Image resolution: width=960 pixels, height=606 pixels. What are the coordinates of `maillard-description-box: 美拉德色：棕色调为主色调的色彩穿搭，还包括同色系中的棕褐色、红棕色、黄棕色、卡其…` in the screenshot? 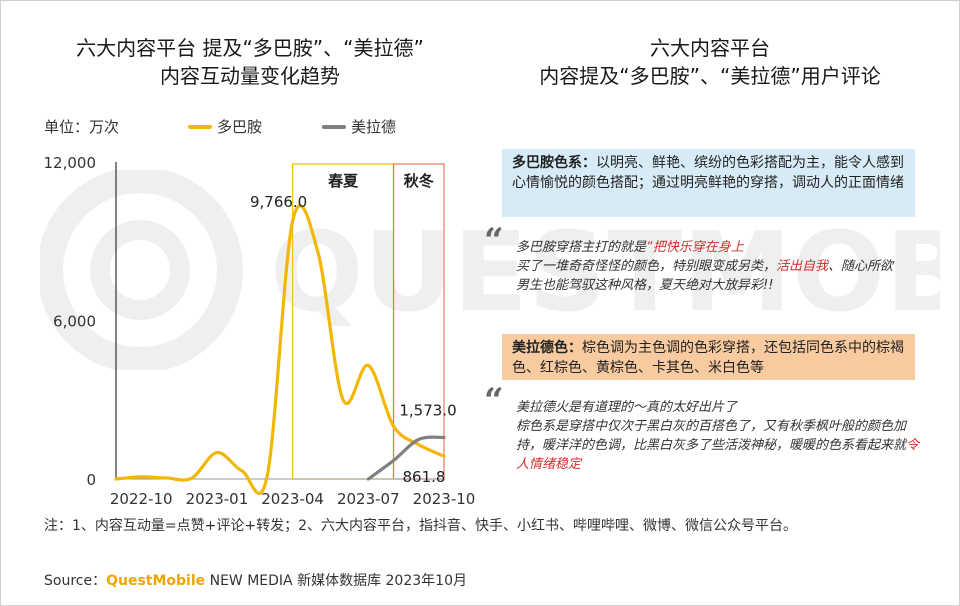 It's located at (708, 357).